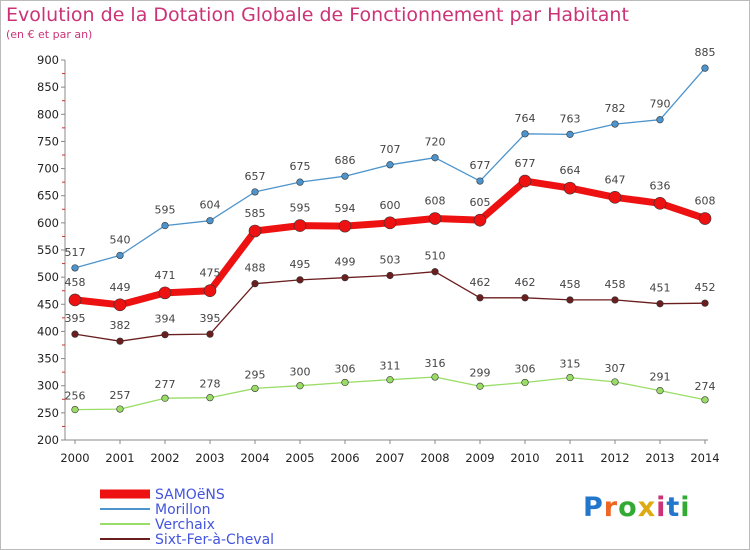  What do you see at coordinates (525, 368) in the screenshot?
I see `data-label-verchaix: 306` at bounding box center [525, 368].